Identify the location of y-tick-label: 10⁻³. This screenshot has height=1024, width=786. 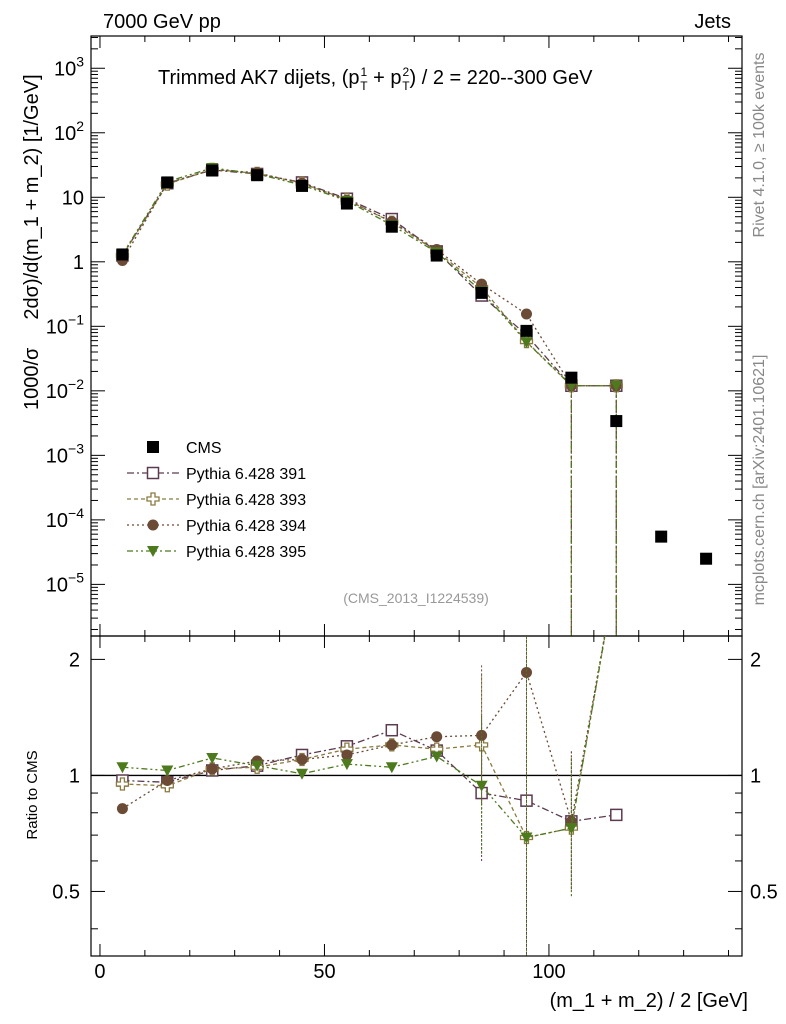
(65, 453).